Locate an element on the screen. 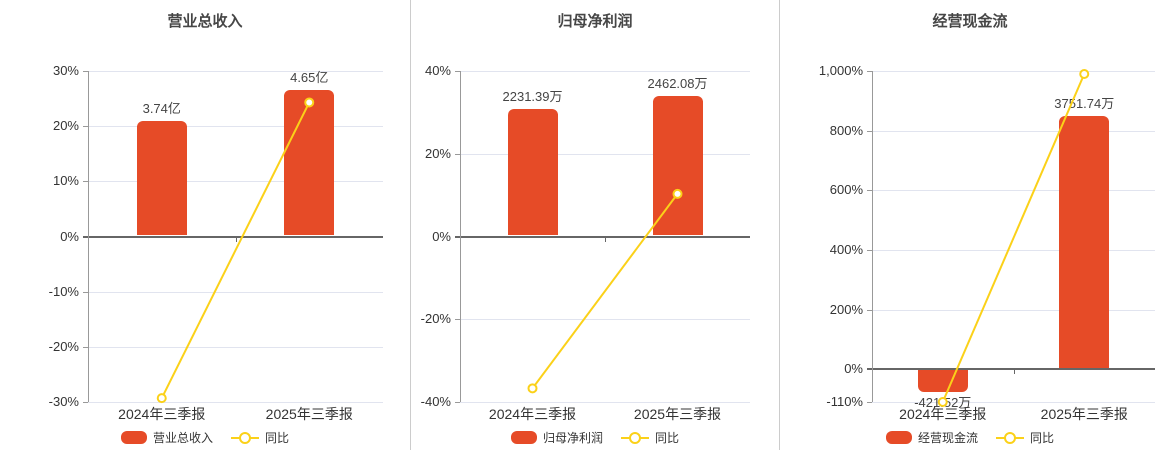  chart-title: 归母净利润 is located at coordinates (595, 21).